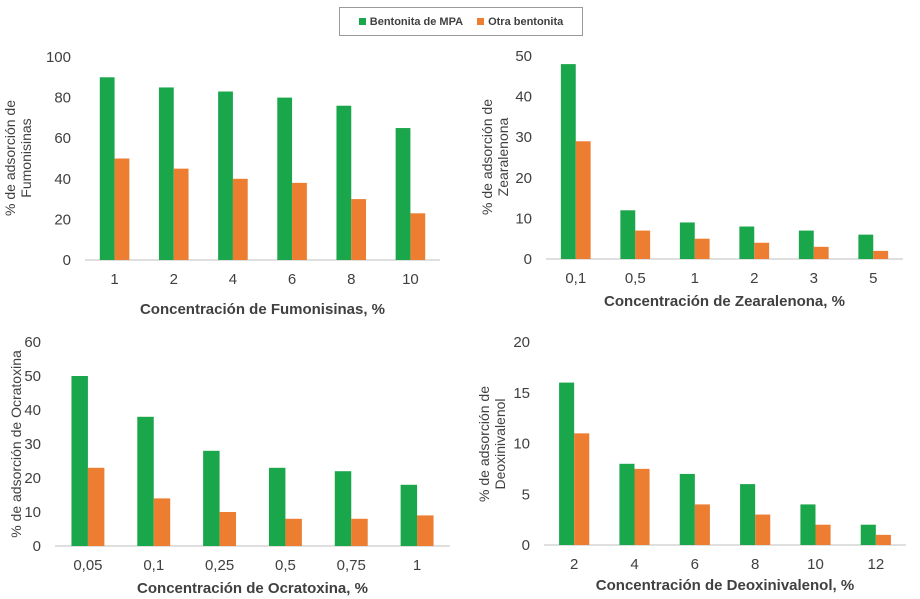 This screenshot has width=920, height=599. Describe the element at coordinates (503, 156) in the screenshot. I see `zearalenona-y-title-line: Zearalenona` at that location.